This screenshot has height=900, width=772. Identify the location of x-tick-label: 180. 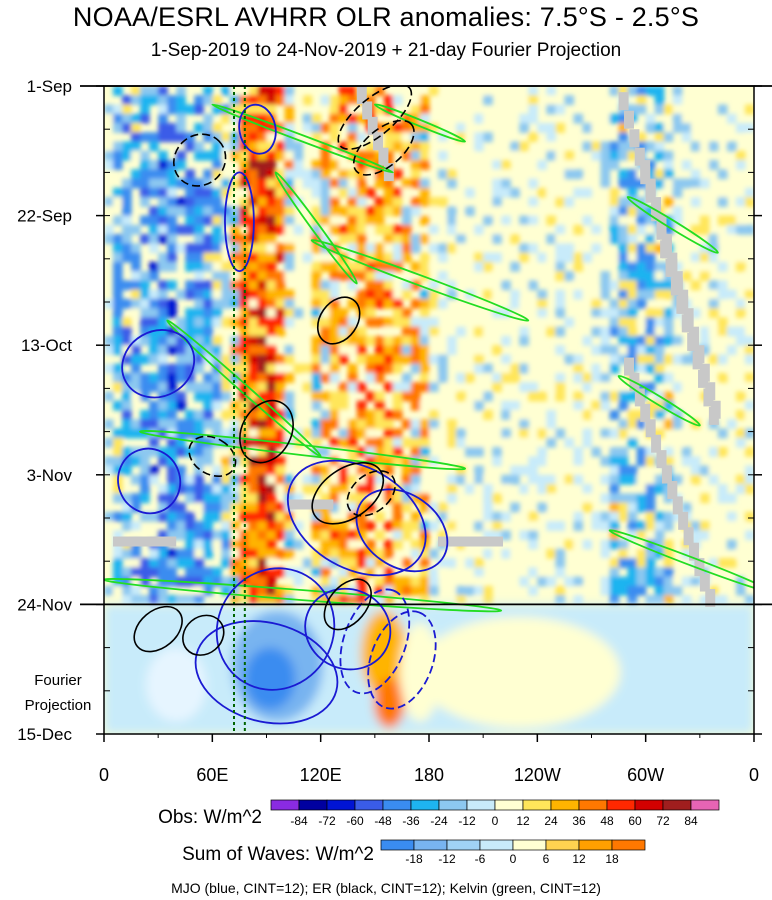
(429, 775).